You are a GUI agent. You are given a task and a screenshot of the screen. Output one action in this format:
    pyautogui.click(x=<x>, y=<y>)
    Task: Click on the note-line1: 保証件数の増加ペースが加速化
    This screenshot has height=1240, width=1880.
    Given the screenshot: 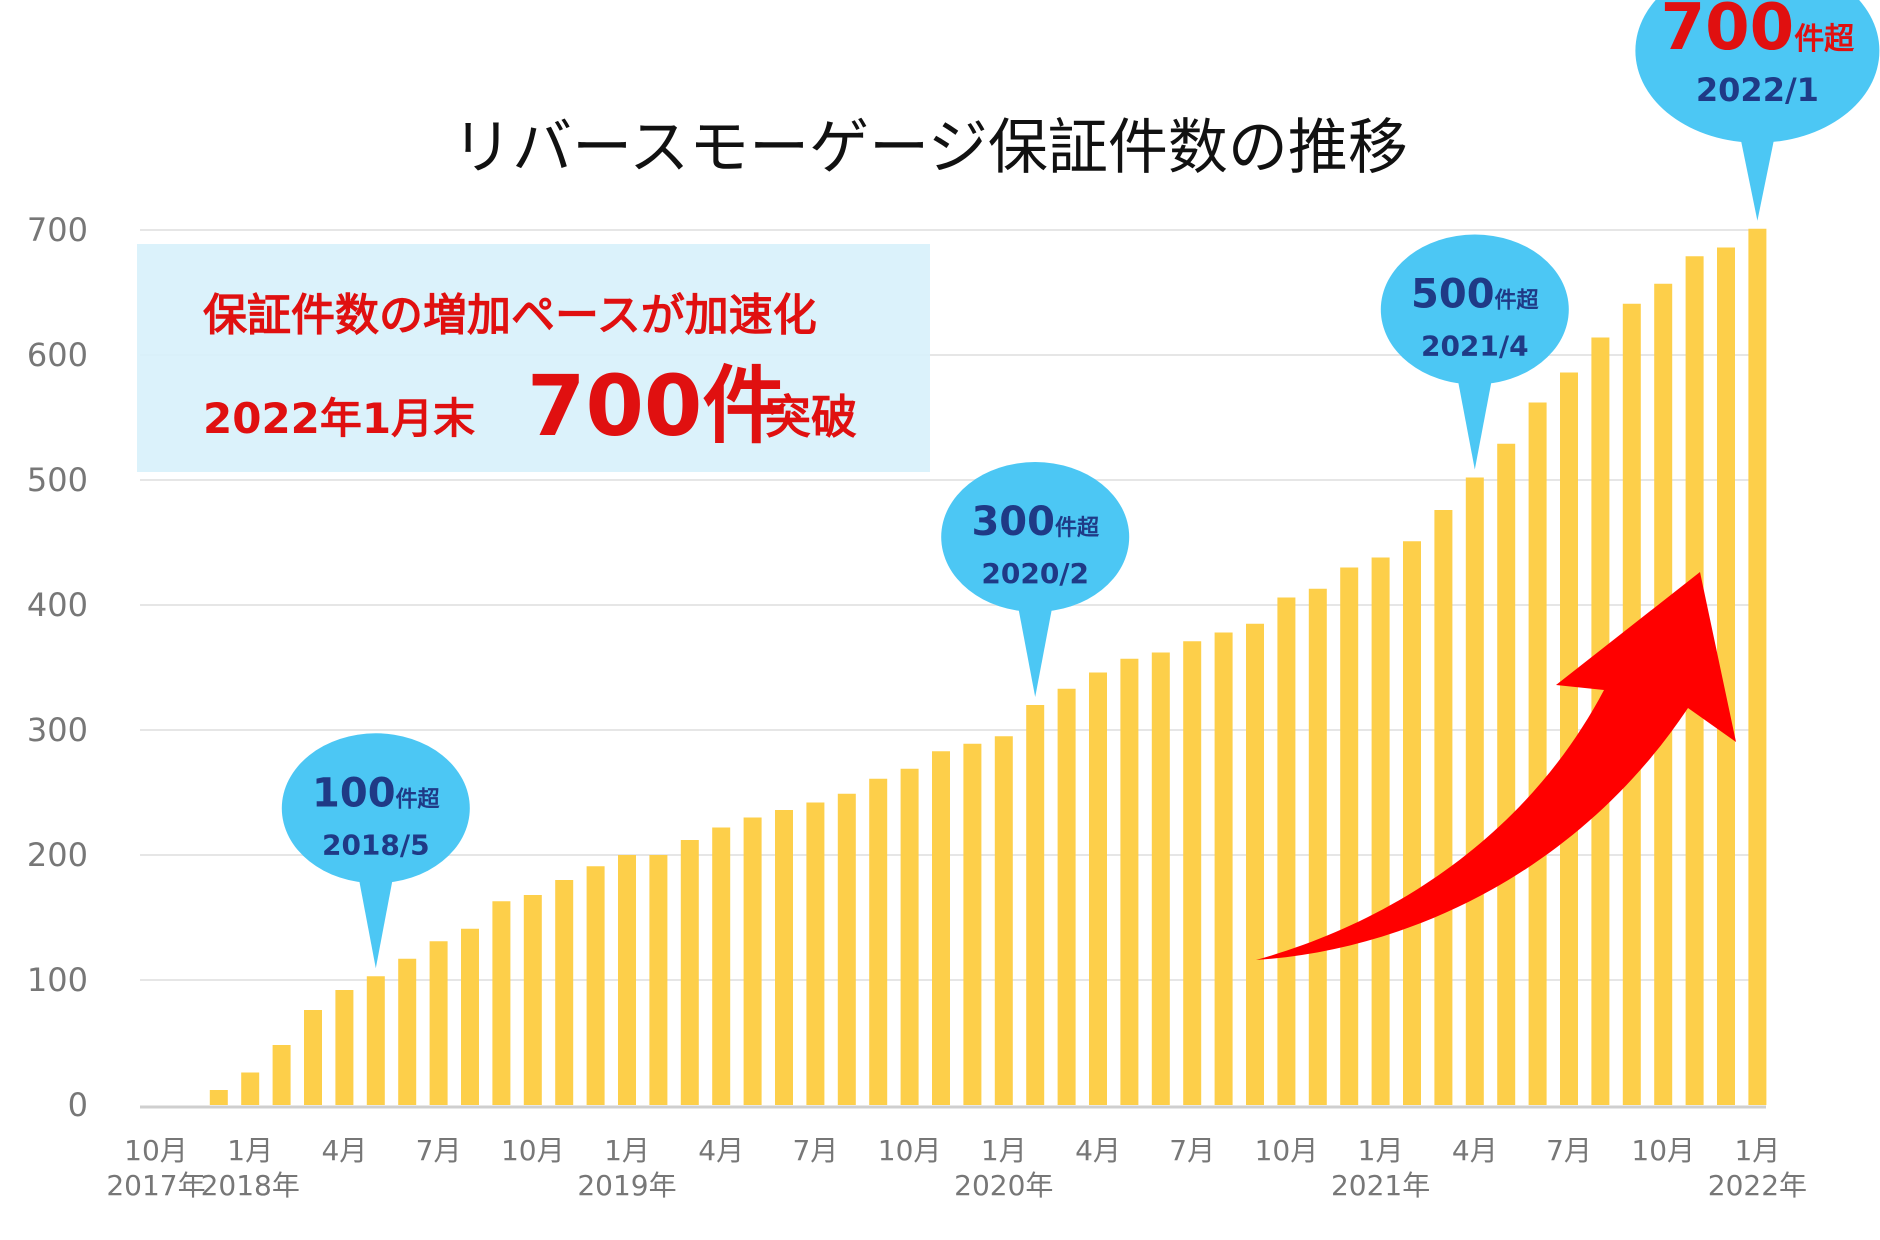 What is the action you would take?
    pyautogui.click(x=510, y=315)
    